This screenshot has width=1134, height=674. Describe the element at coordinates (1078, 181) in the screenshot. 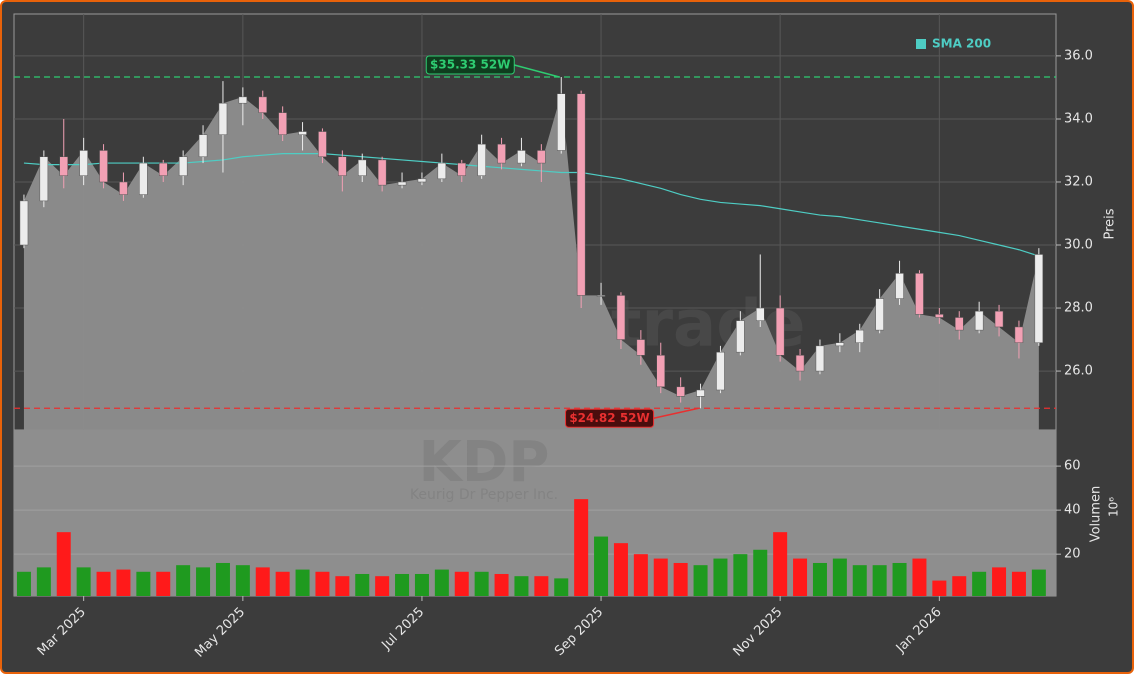

I see `y-tick-label: 32.0` at that location.